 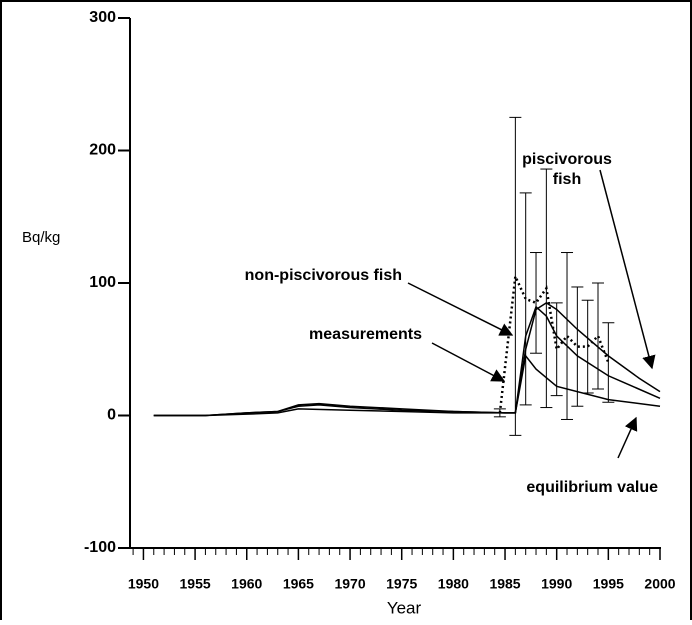 I want to click on y-tick-label: 300, so click(x=102, y=17).